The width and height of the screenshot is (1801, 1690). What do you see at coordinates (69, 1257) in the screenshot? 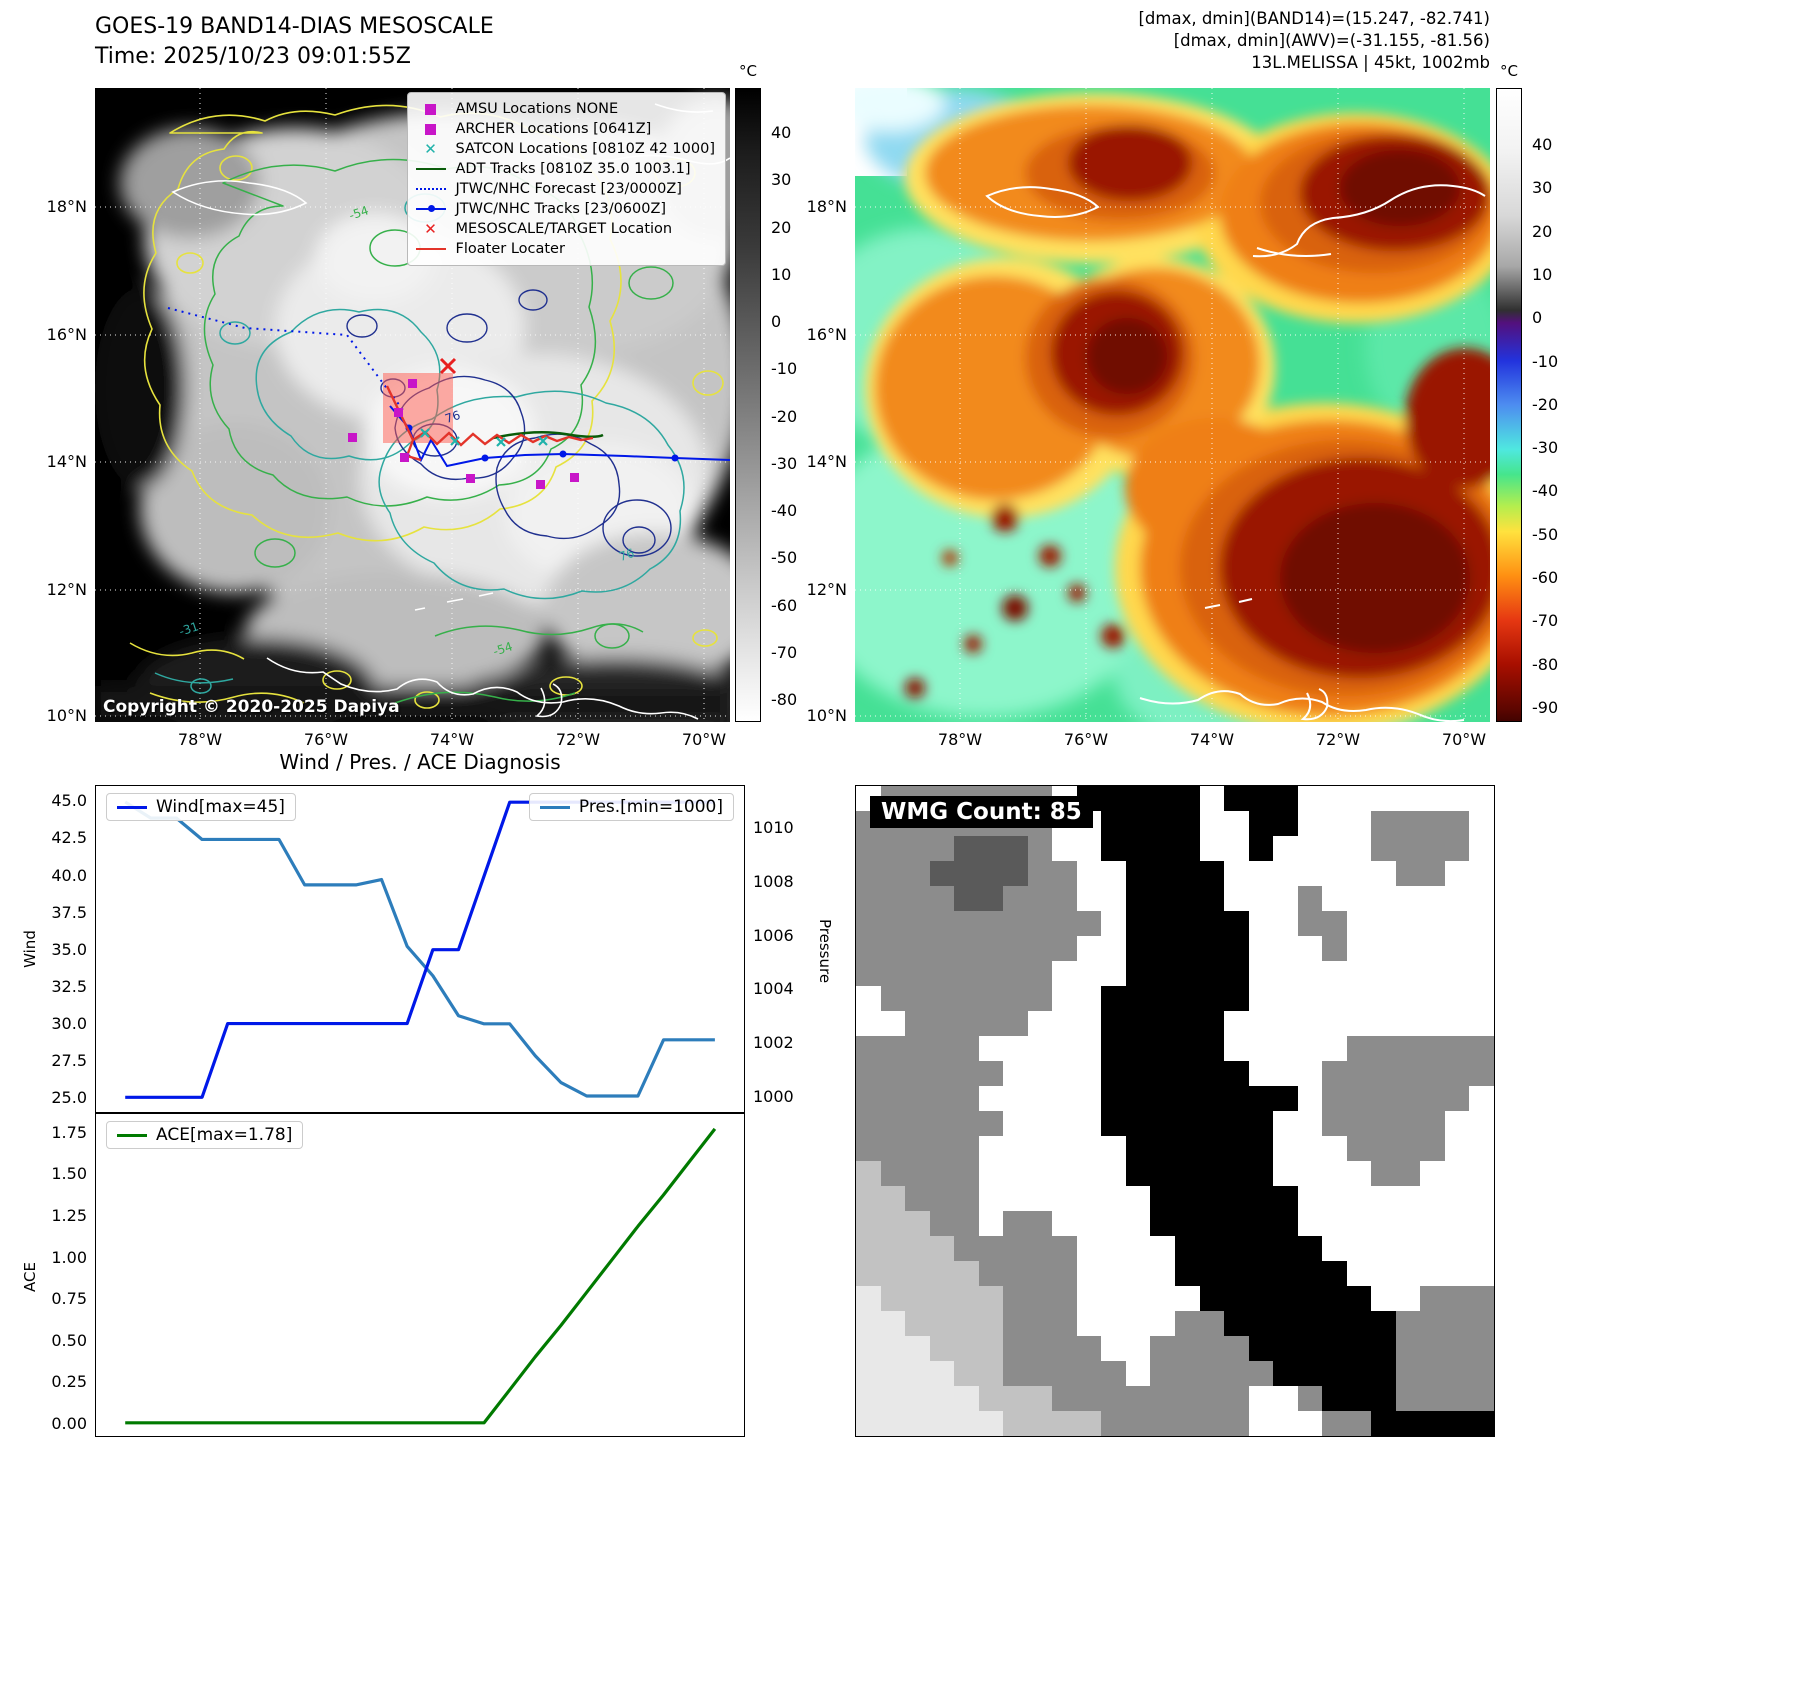
I see `ace-ytick-label: 1.00` at bounding box center [69, 1257].